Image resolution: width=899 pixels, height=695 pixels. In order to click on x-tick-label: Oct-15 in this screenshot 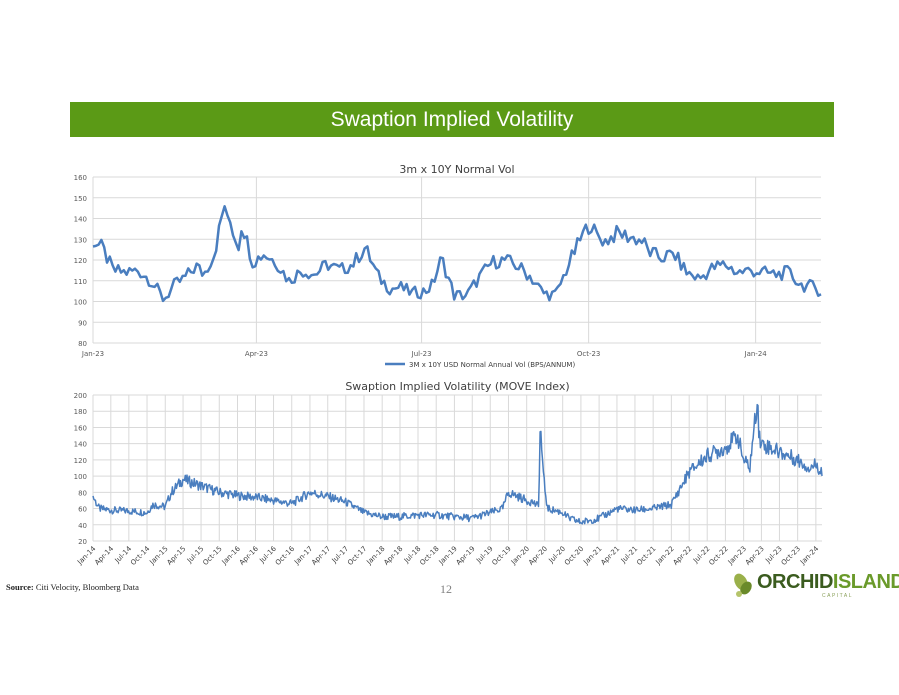, I will do `click(212, 556)`.